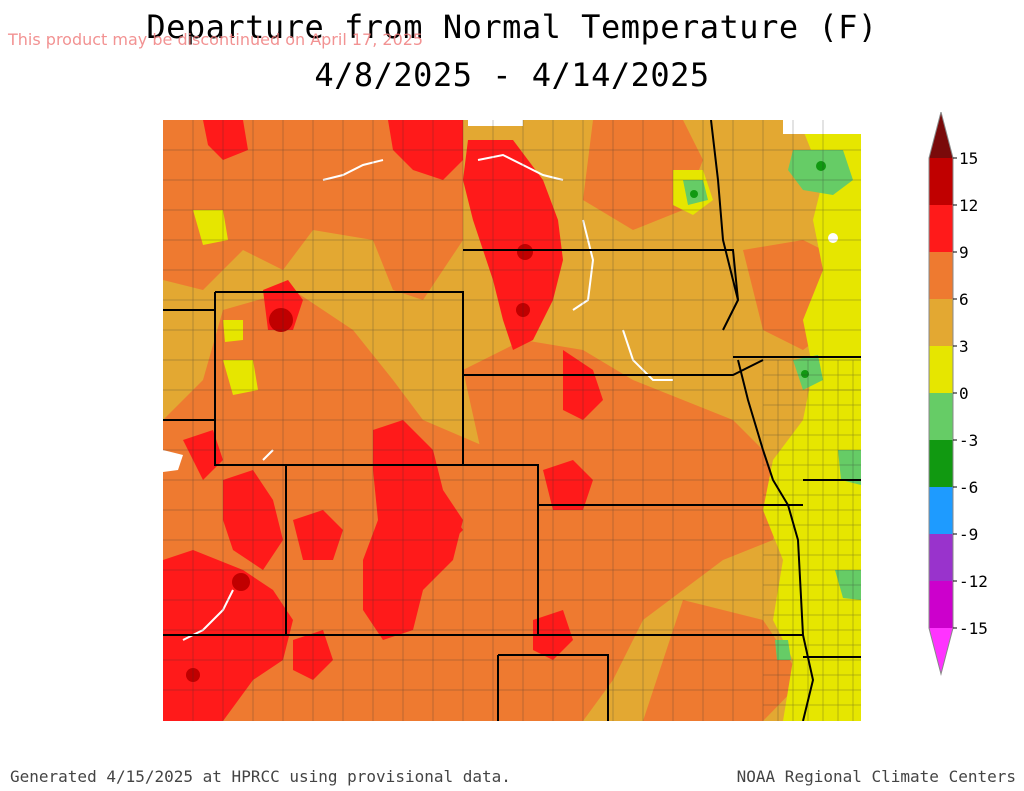  I want to click on legend-tick-label: 9, so click(964, 252).